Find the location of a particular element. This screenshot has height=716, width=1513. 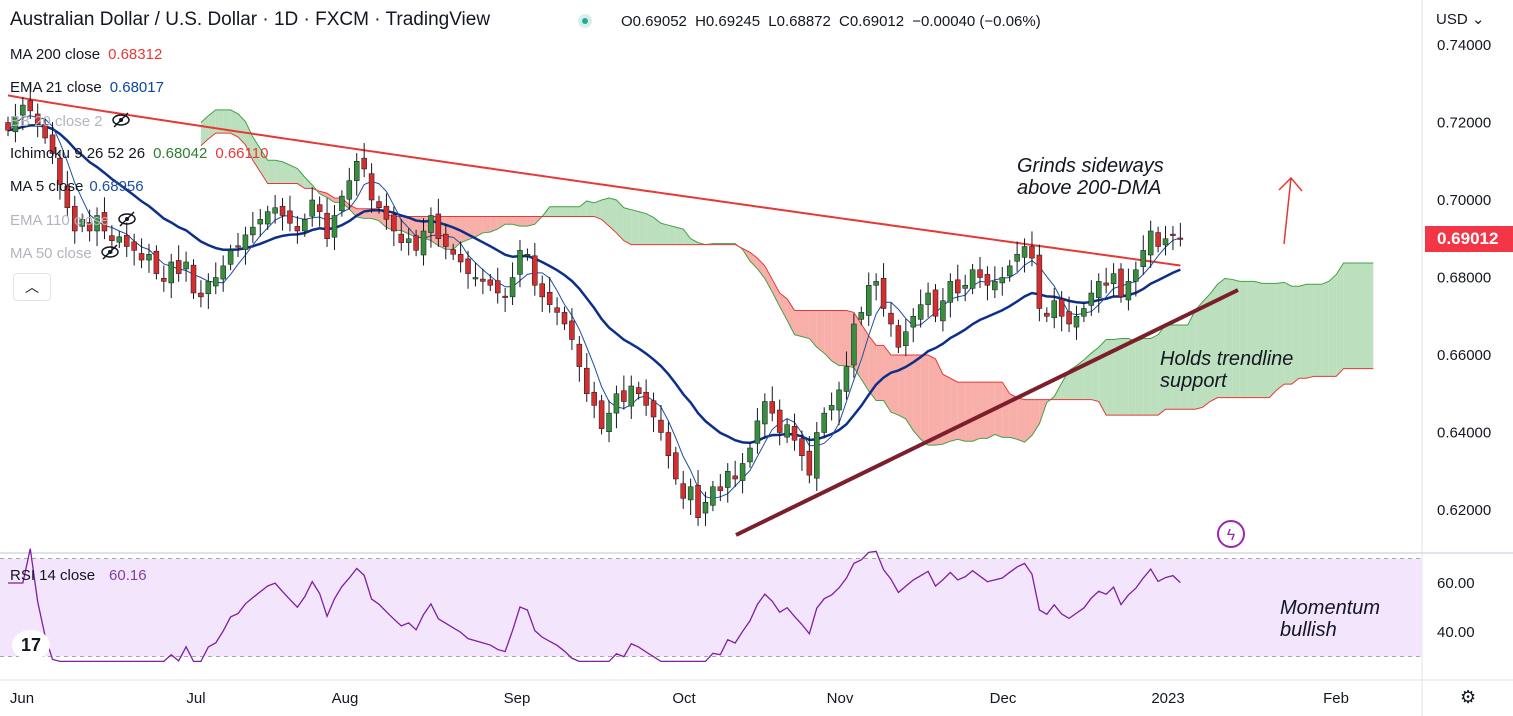

legend-ema21: EMA 21 close 0.68017 is located at coordinates (87, 87).